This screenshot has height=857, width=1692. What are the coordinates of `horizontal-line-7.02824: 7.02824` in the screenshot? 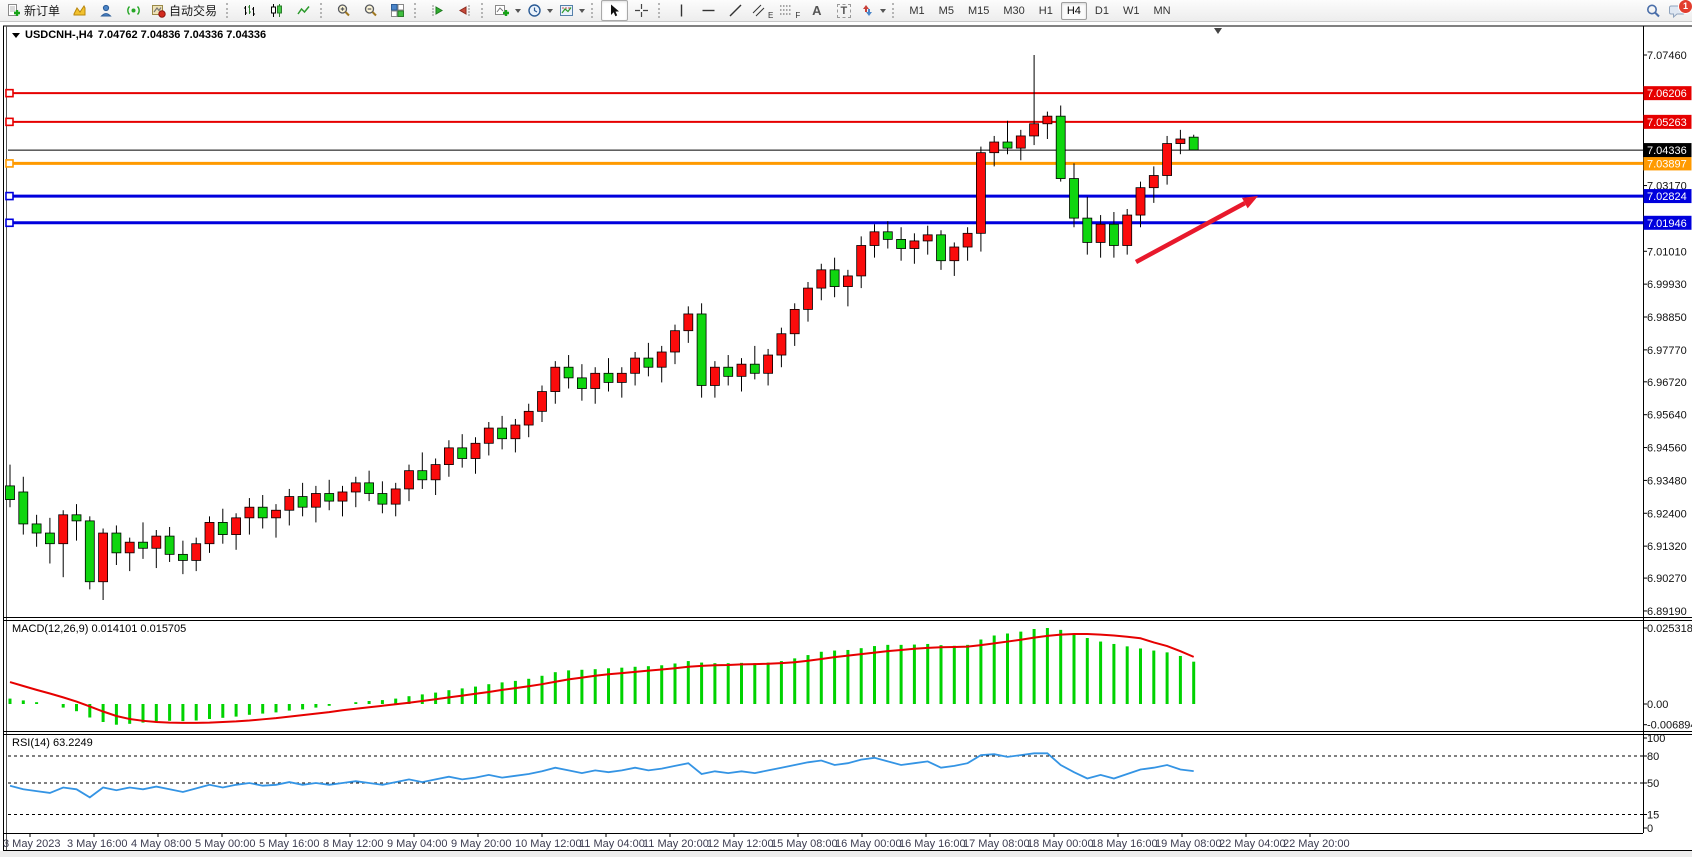 It's located at (848, 196).